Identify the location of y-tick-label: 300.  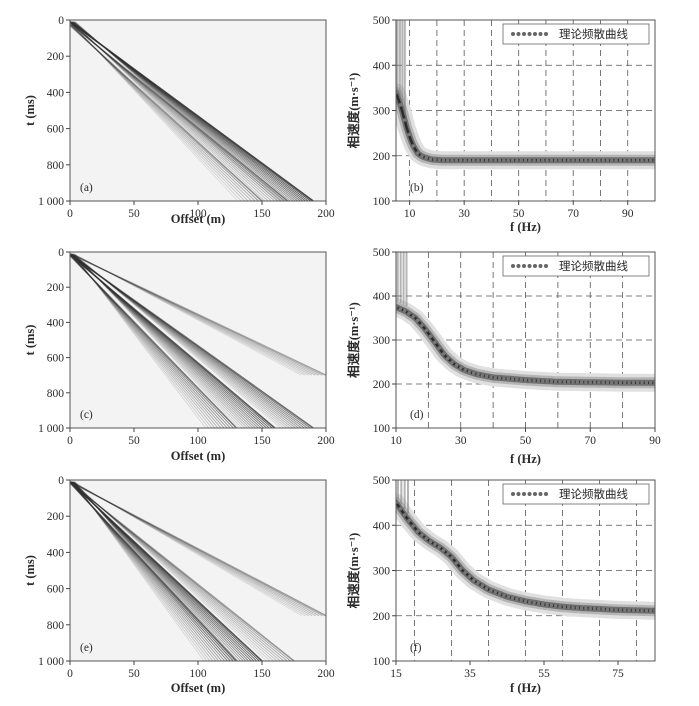
(382, 112).